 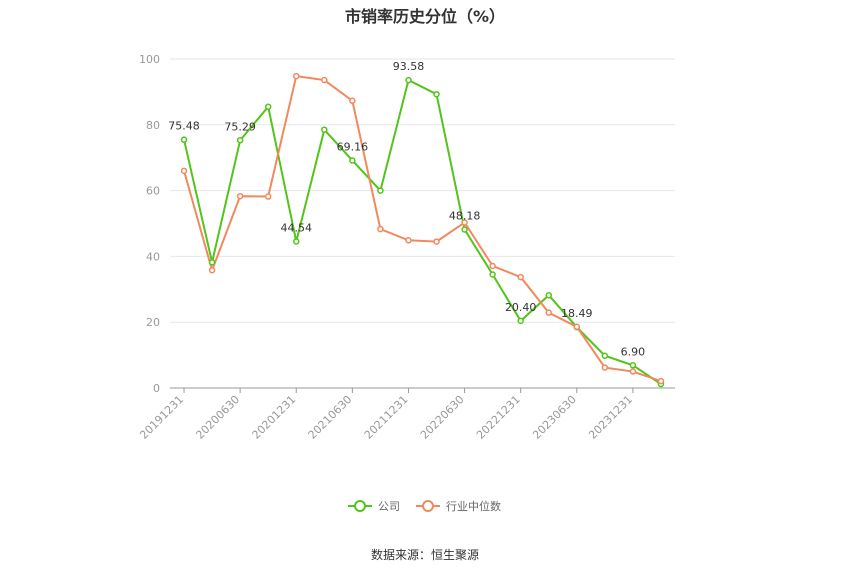 I want to click on legend-label: 公司, so click(x=389, y=506).